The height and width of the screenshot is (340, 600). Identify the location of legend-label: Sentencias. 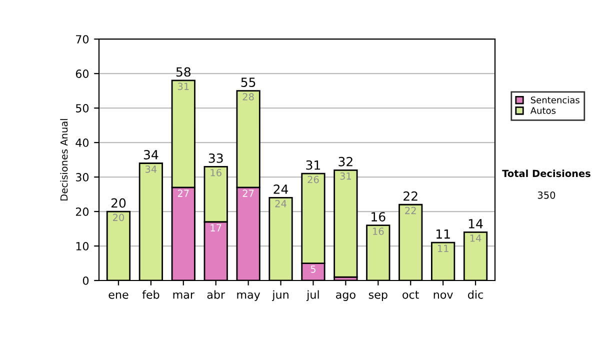
(555, 100).